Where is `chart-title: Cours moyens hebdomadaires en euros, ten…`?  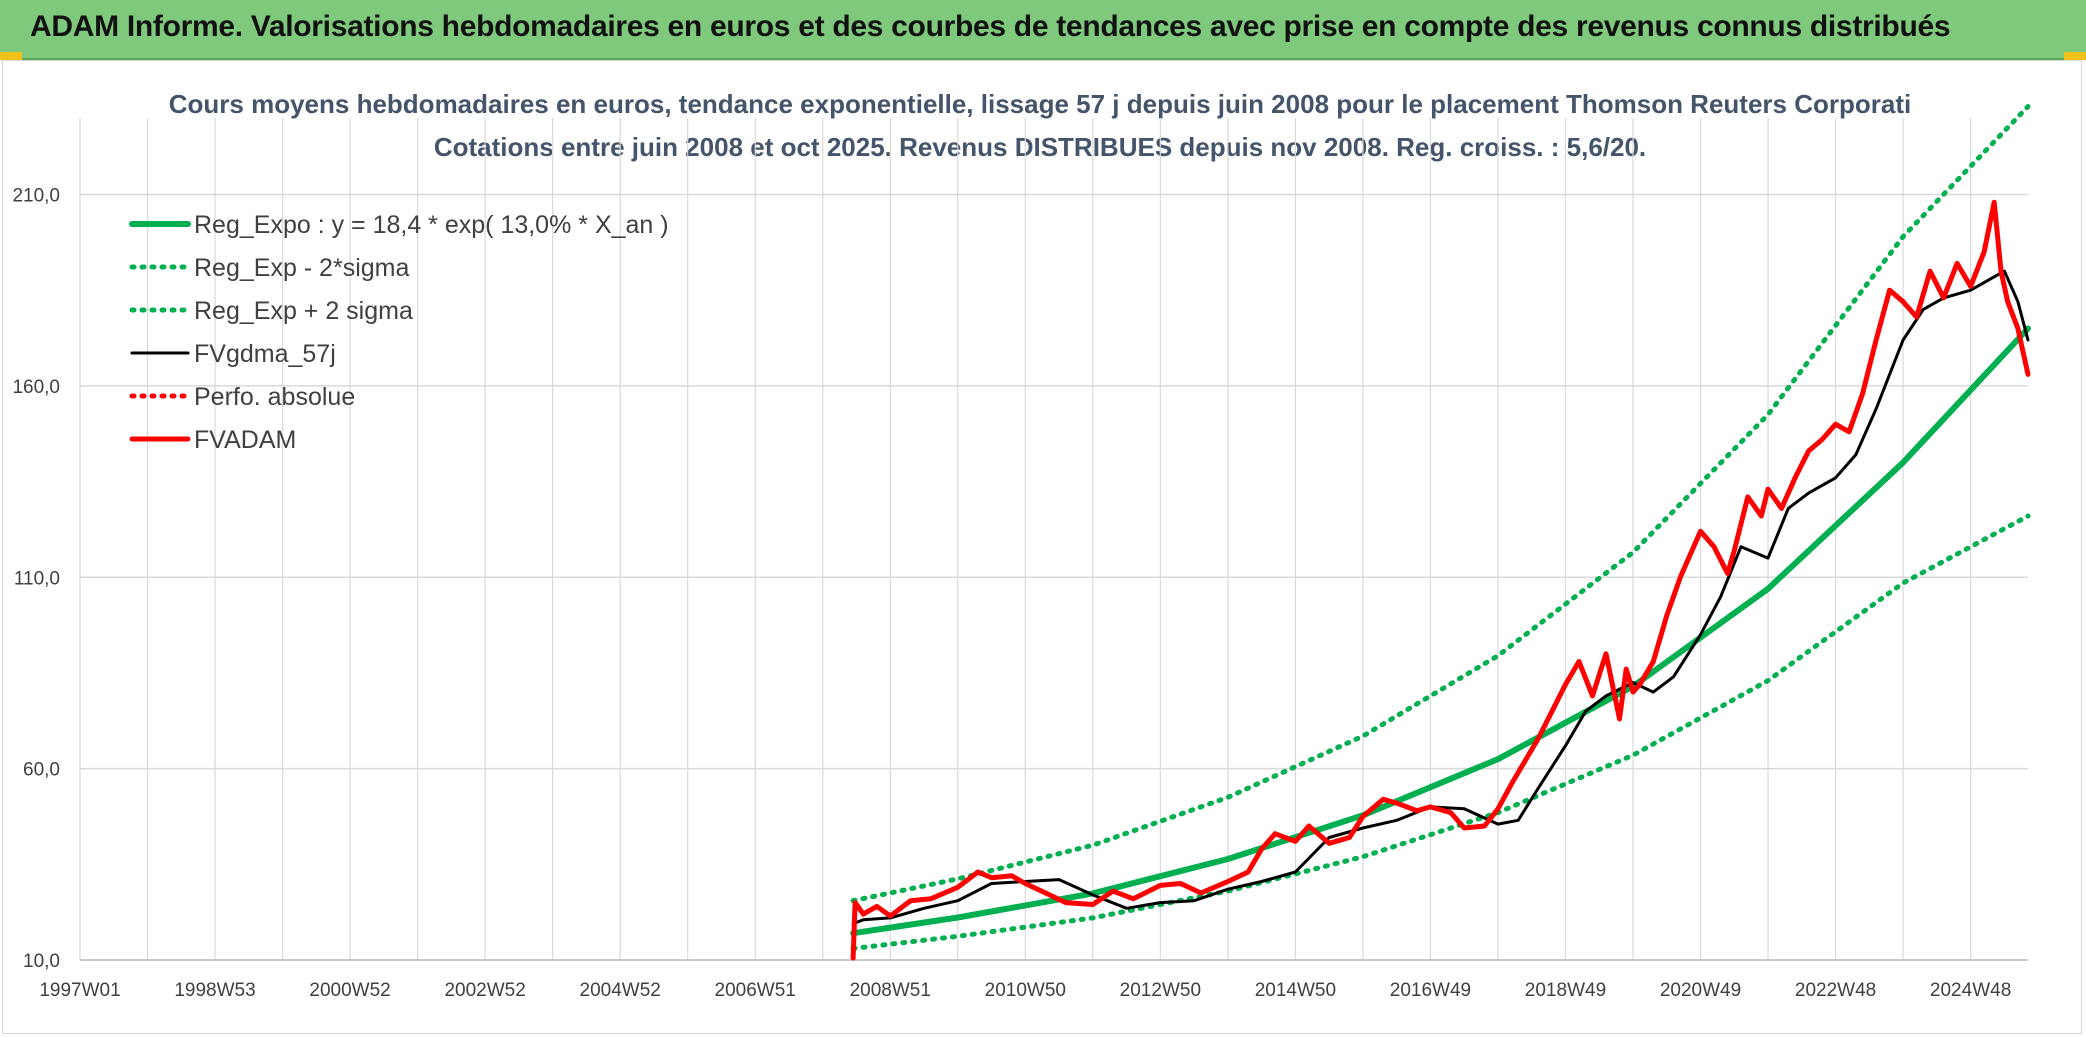
chart-title: Cours moyens hebdomadaires en euros, ten… is located at coordinates (1040, 104).